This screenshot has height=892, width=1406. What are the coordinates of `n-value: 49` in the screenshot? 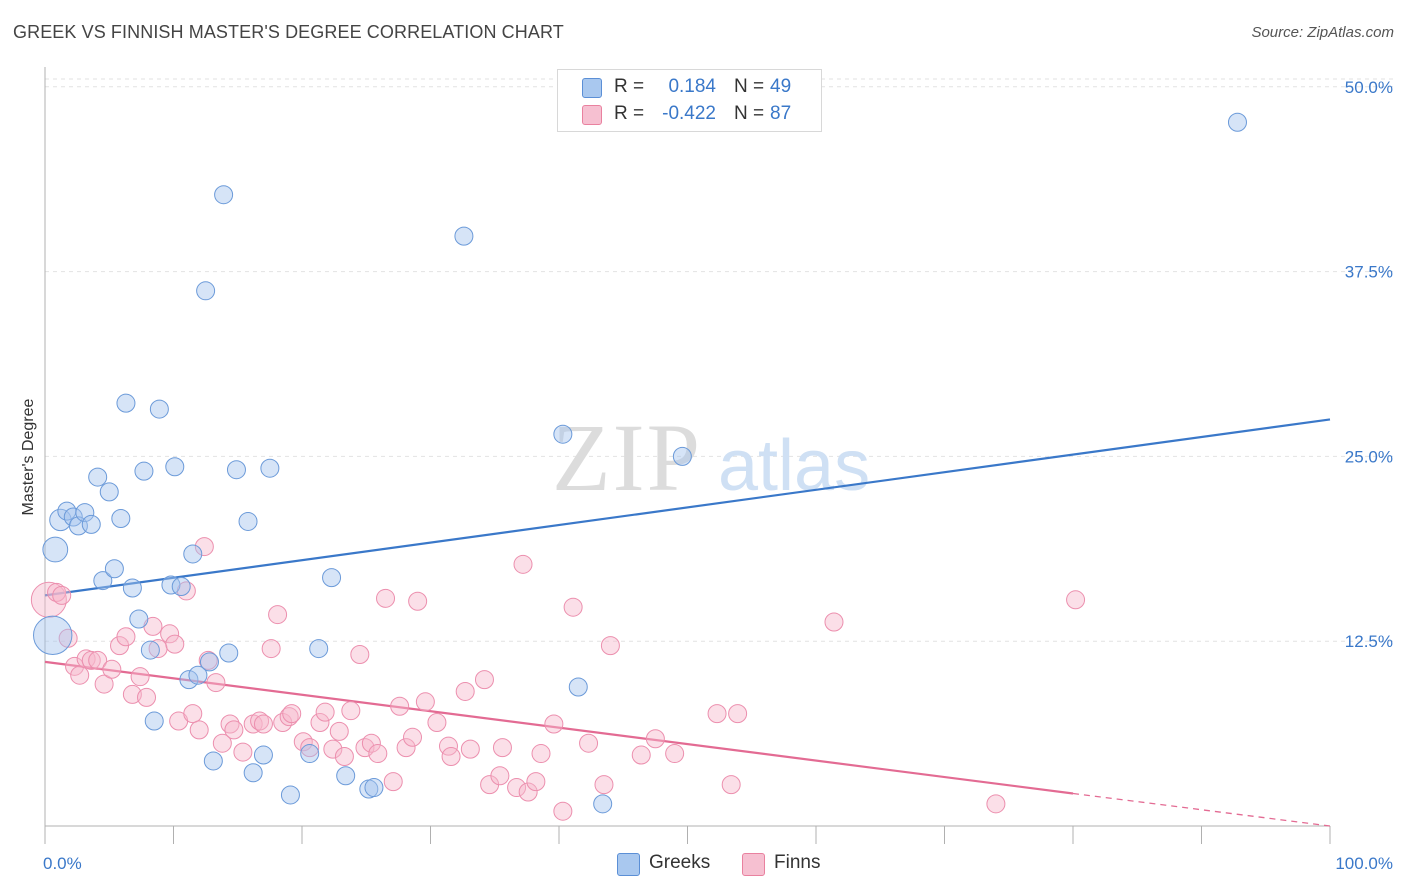 It's located at (781, 86).